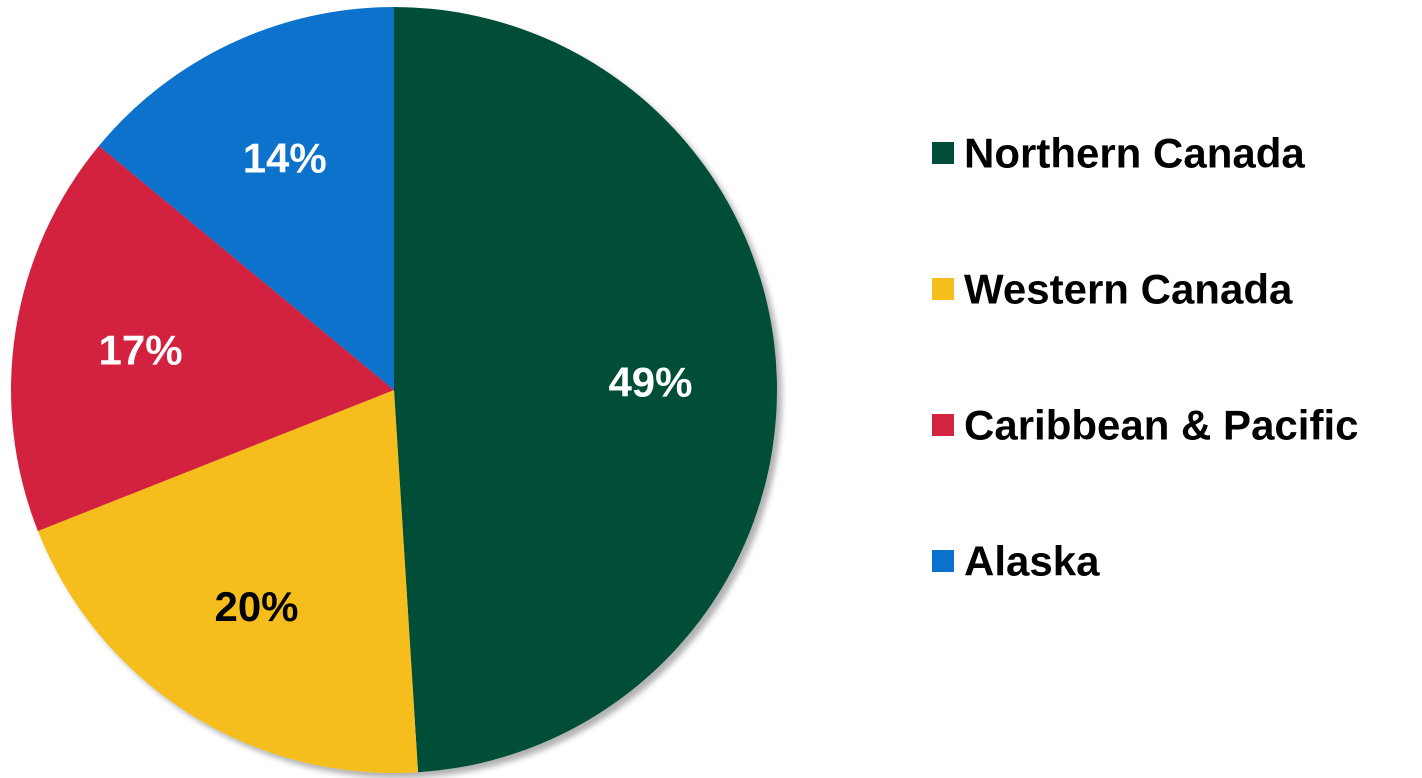  I want to click on legend-label-western-canada: Western Canada, so click(1128, 289).